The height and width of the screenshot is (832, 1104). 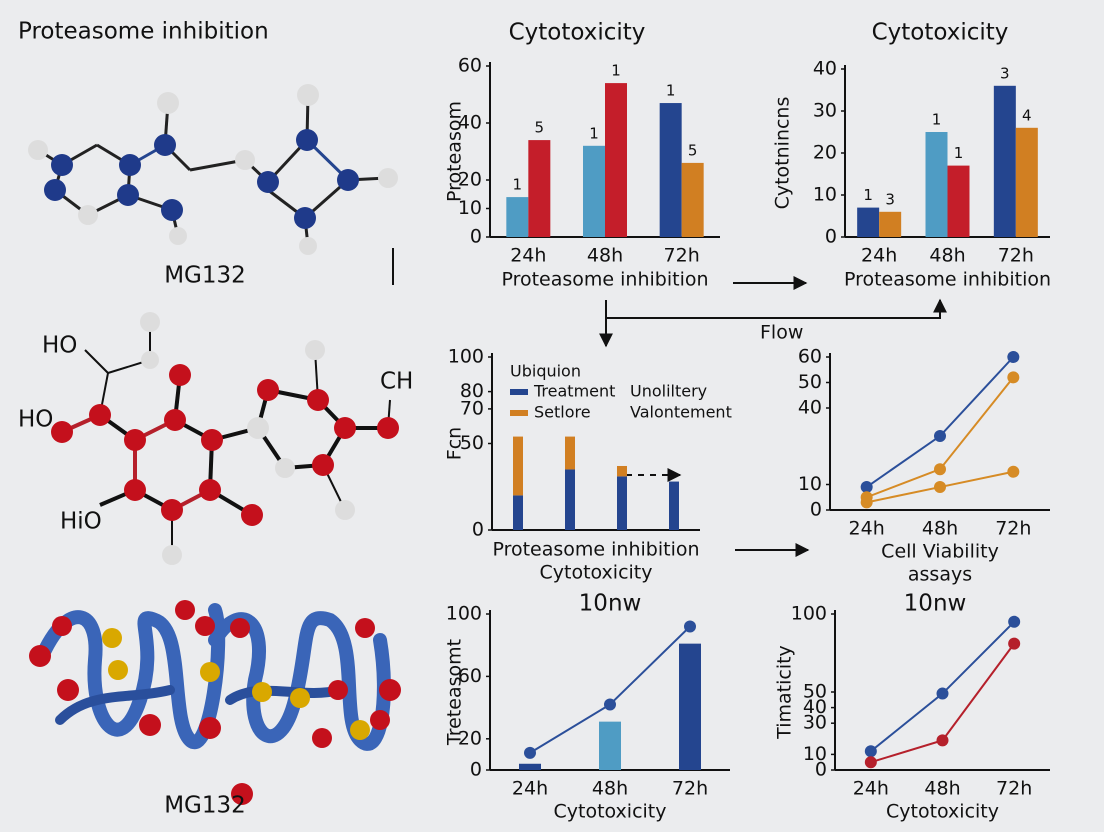 I want to click on legend-title: Ubiquion, so click(x=545, y=371).